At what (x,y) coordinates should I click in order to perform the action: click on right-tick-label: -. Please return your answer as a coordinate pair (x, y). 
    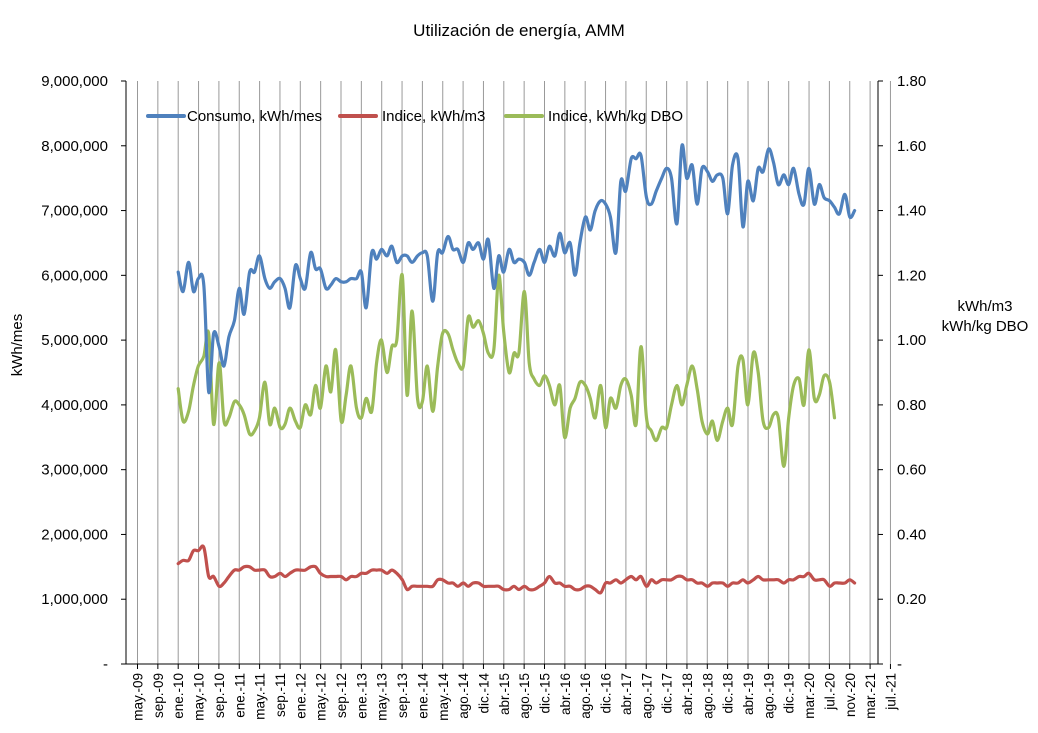
    Looking at the image, I should click on (899, 664).